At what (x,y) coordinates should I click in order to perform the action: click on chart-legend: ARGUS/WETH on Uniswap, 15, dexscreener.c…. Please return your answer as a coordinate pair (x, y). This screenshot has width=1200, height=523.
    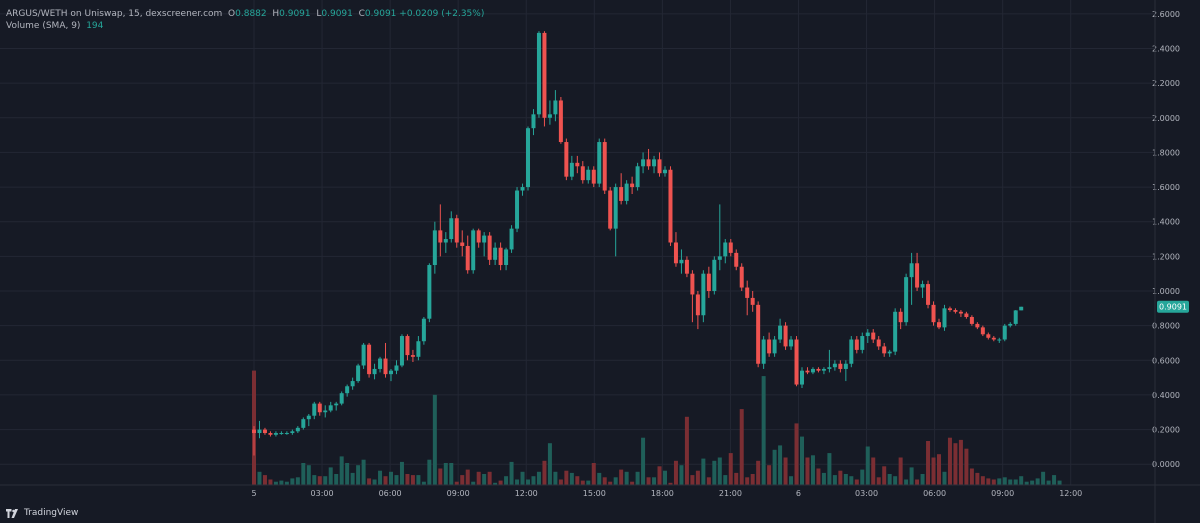
    Looking at the image, I should click on (245, 20).